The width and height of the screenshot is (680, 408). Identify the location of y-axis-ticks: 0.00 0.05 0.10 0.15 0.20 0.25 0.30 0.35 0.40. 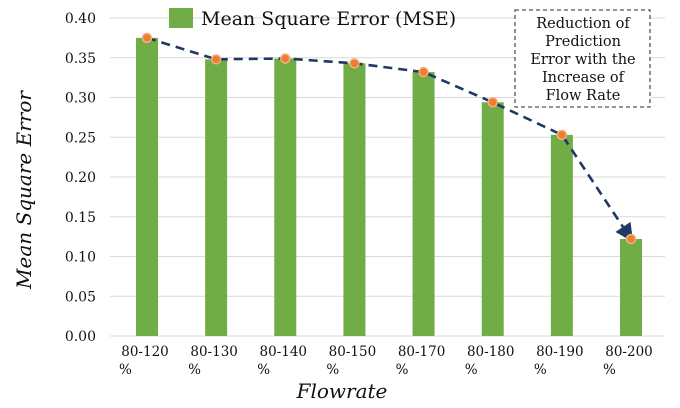
(80, 178).